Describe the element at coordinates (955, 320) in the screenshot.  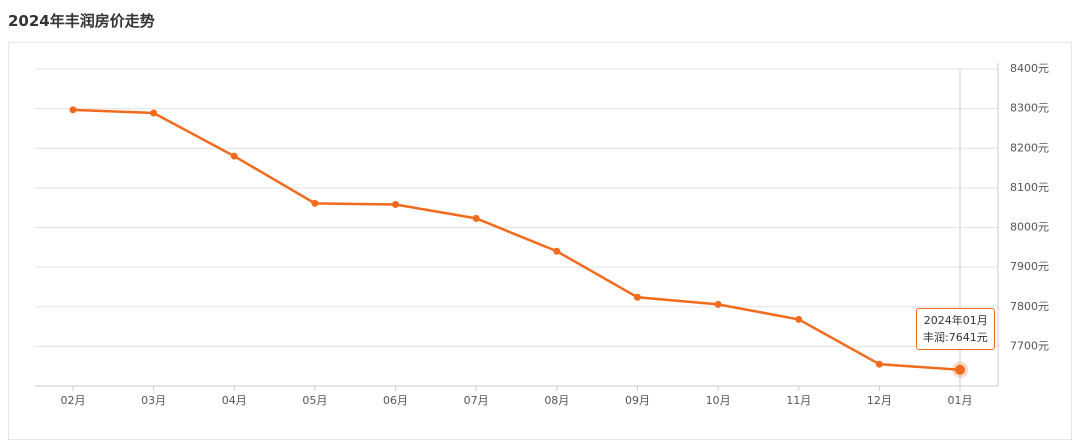
I see `tooltip-title: 2024年01月` at that location.